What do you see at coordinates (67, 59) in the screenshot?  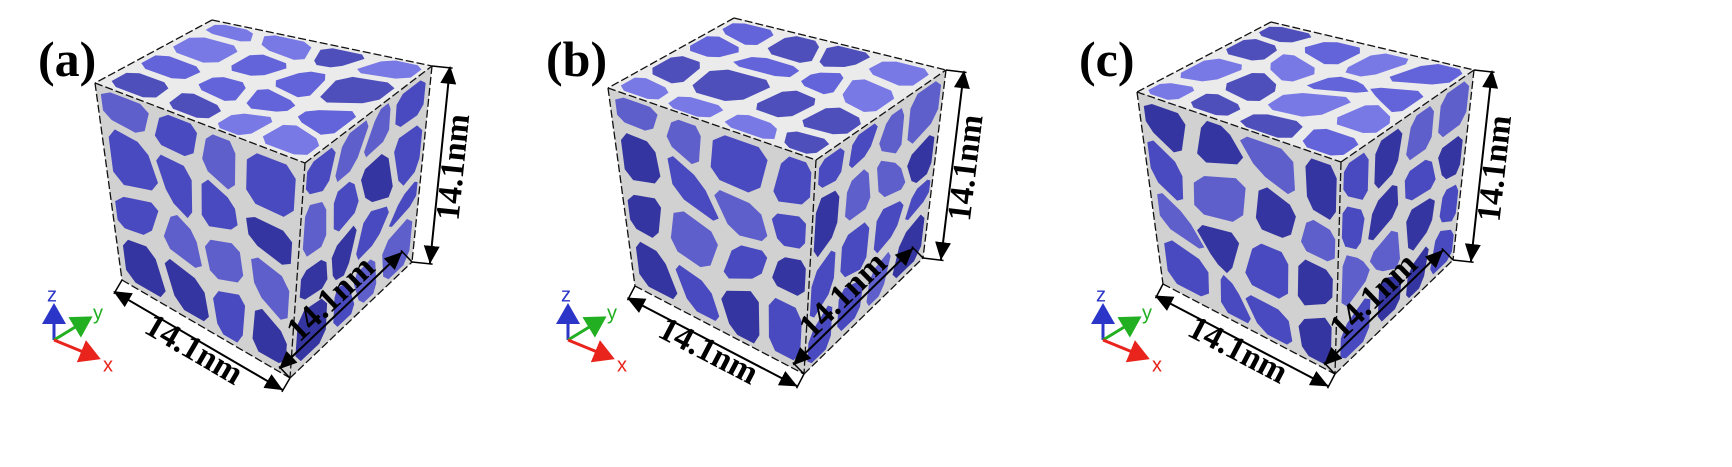 I see `panel-label: (a)` at bounding box center [67, 59].